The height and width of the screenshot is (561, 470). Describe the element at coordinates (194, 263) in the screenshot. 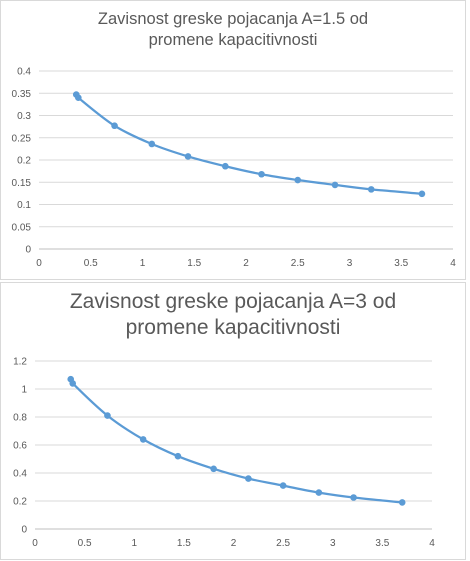

I see `x-tick-label-1-3: 1.5` at that location.